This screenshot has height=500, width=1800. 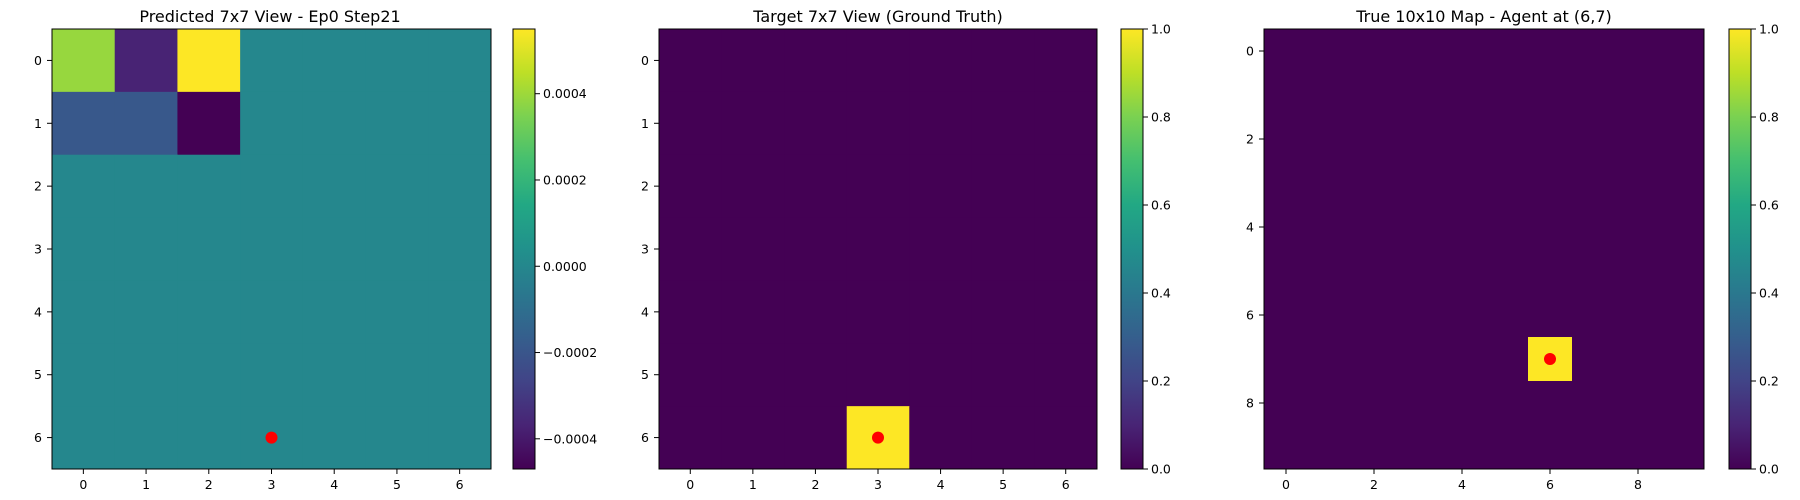 I want to click on colorbar-tick-label: 0.6, so click(x=1769, y=205).